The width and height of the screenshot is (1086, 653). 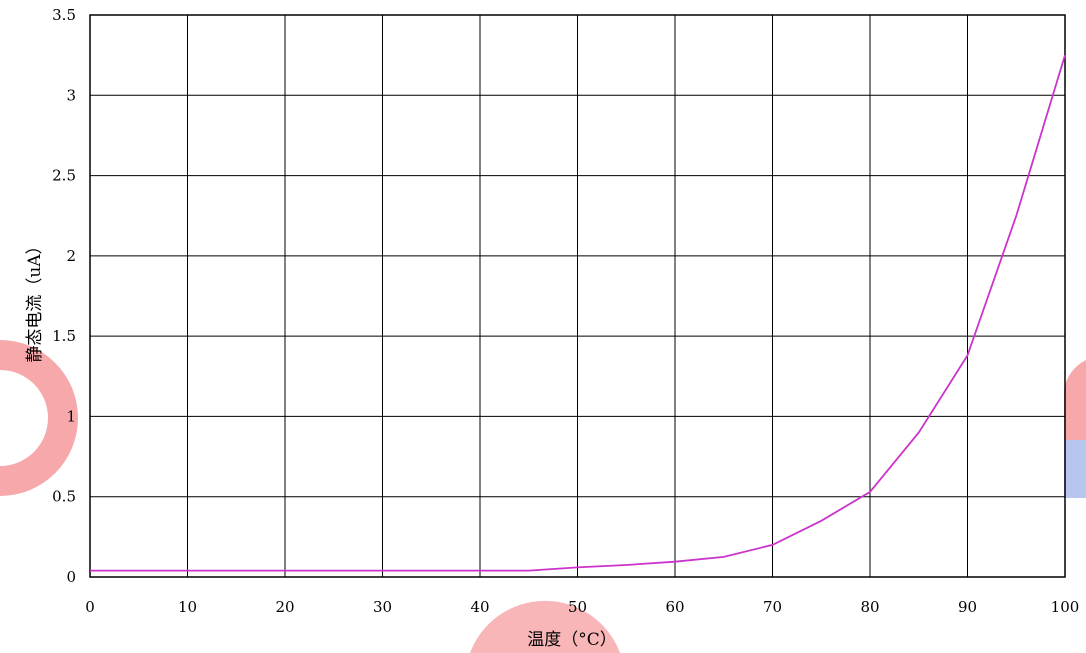 What do you see at coordinates (71, 416) in the screenshot?
I see `y-tick-label: 1` at bounding box center [71, 416].